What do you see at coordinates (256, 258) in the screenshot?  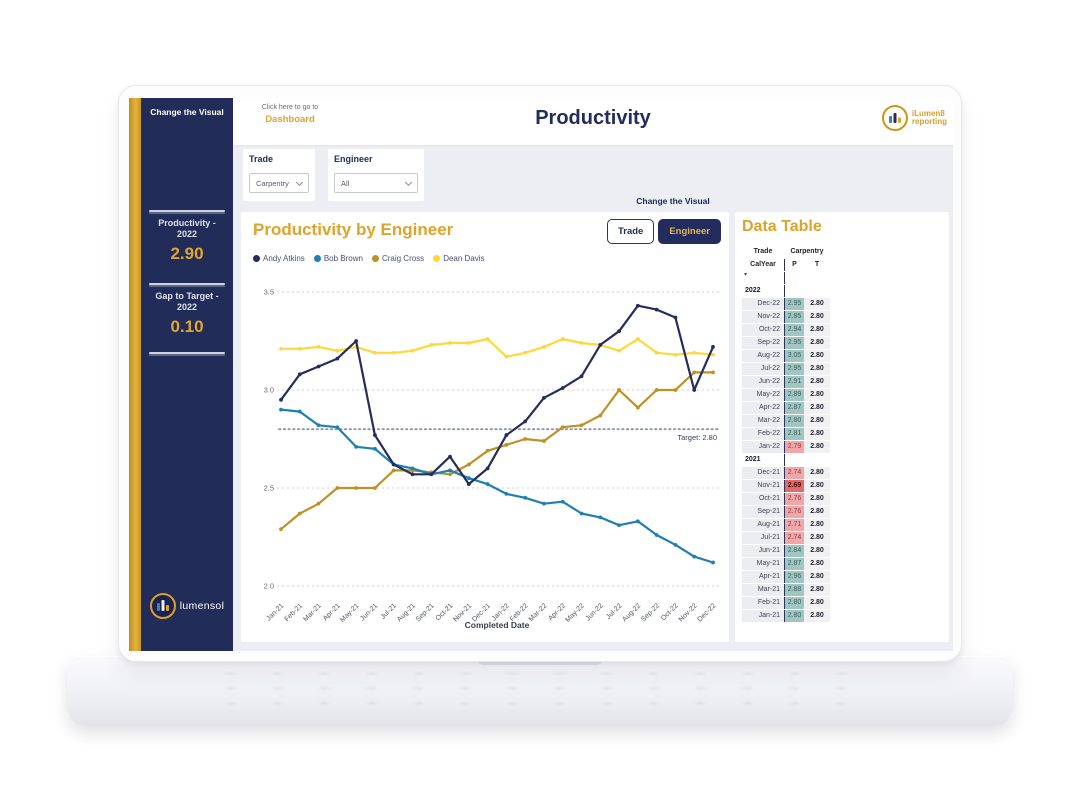 I see `legend-dot-icon` at bounding box center [256, 258].